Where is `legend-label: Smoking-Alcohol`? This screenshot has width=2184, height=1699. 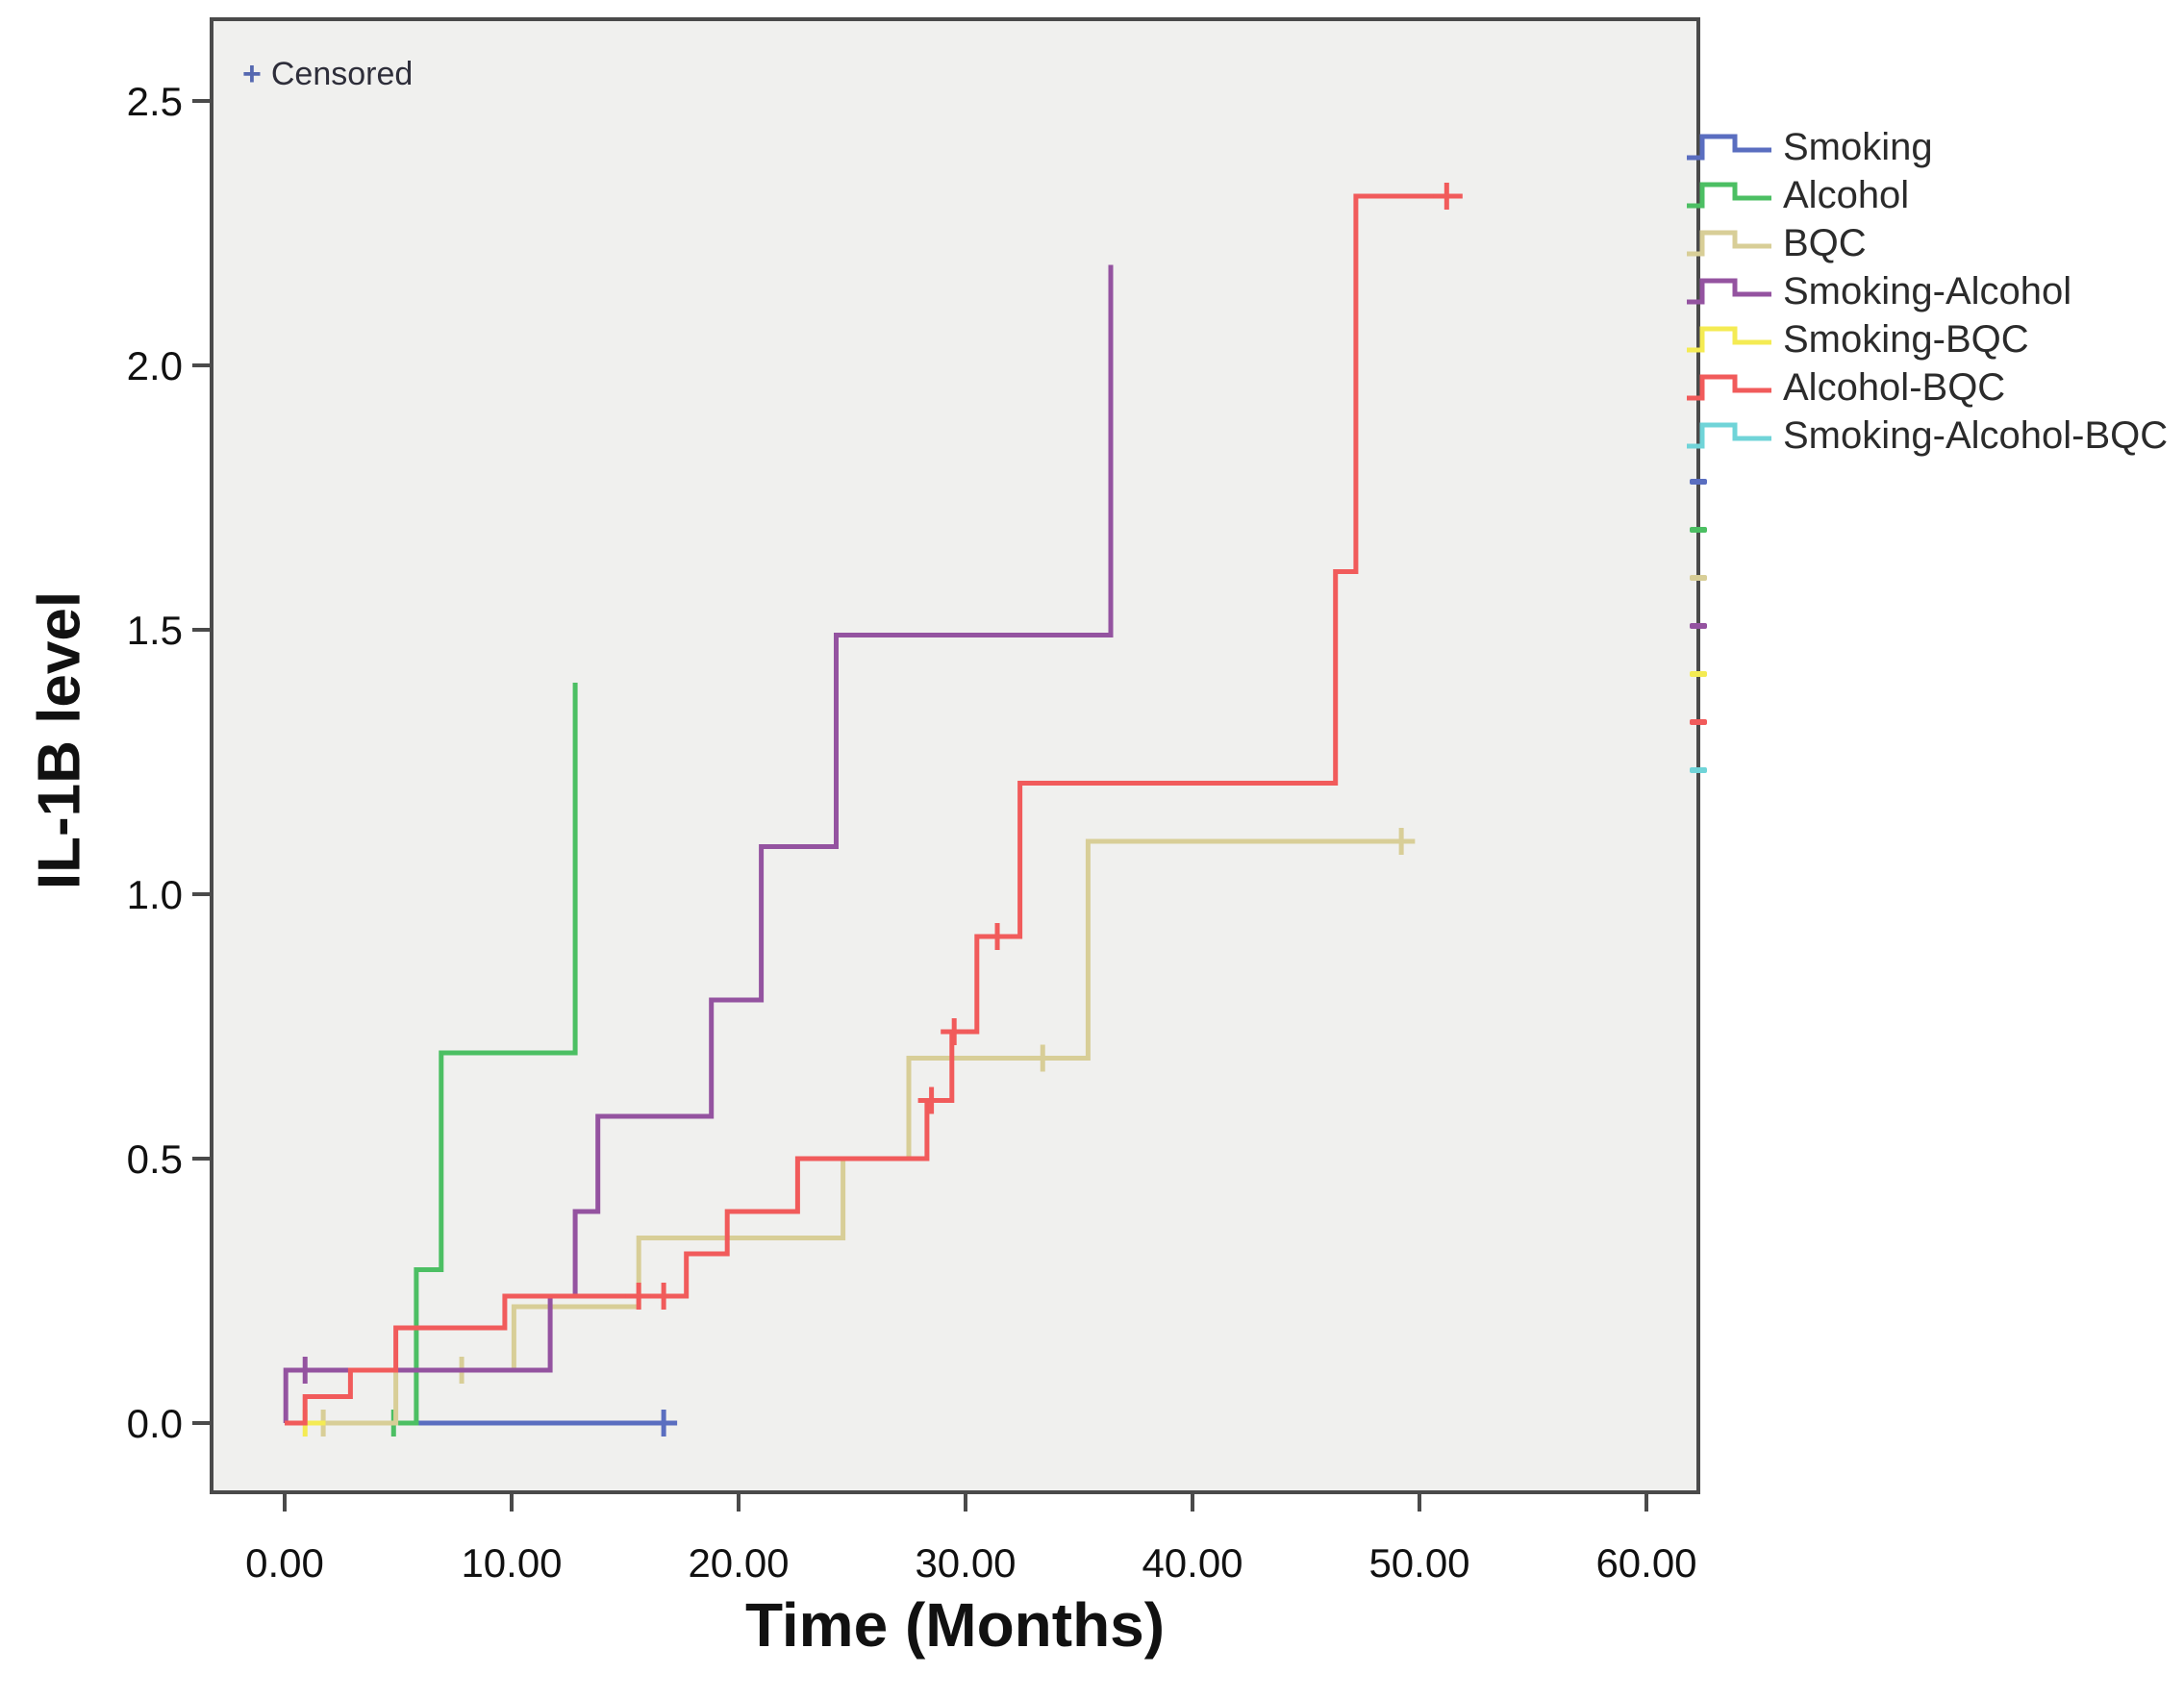 legend-label: Smoking-Alcohol is located at coordinates (1928, 290).